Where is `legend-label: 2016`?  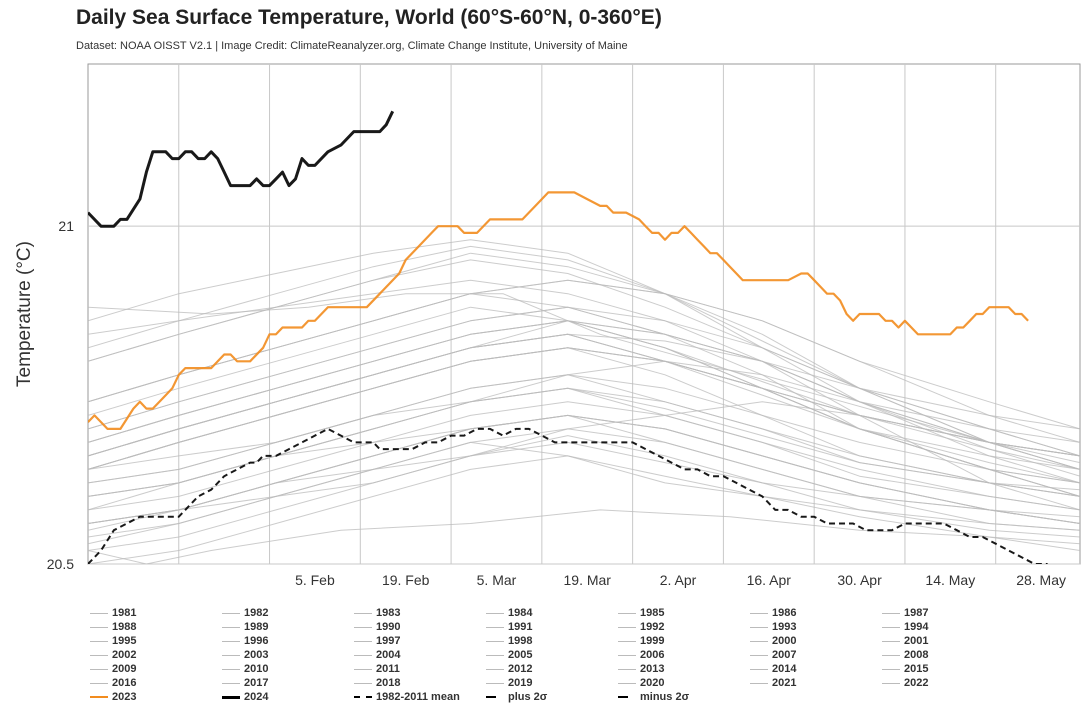 legend-label: 2016 is located at coordinates (124, 683).